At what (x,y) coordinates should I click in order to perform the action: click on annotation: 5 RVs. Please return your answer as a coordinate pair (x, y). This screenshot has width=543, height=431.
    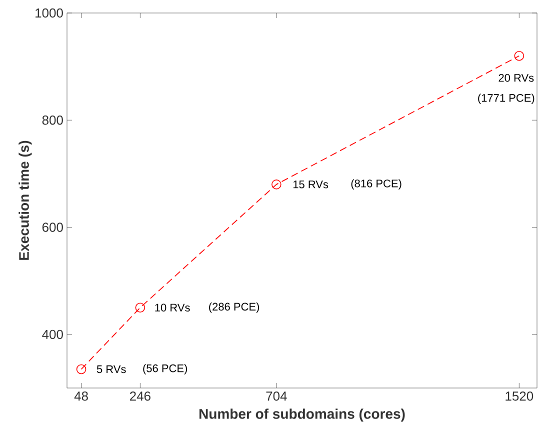
    Looking at the image, I should click on (111, 369).